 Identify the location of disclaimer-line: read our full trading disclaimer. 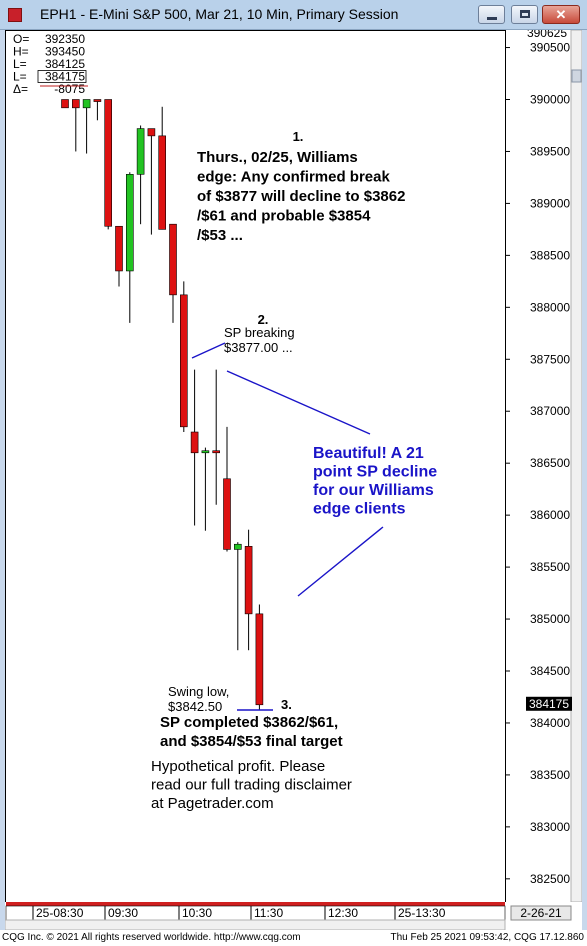
(251, 785).